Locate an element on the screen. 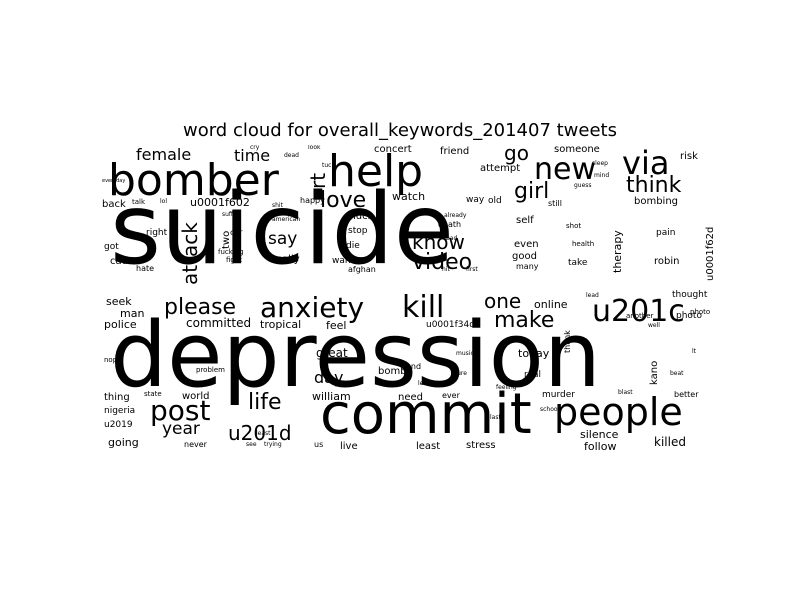 This screenshot has height=600, width=800. word: suicide is located at coordinates (282, 230).